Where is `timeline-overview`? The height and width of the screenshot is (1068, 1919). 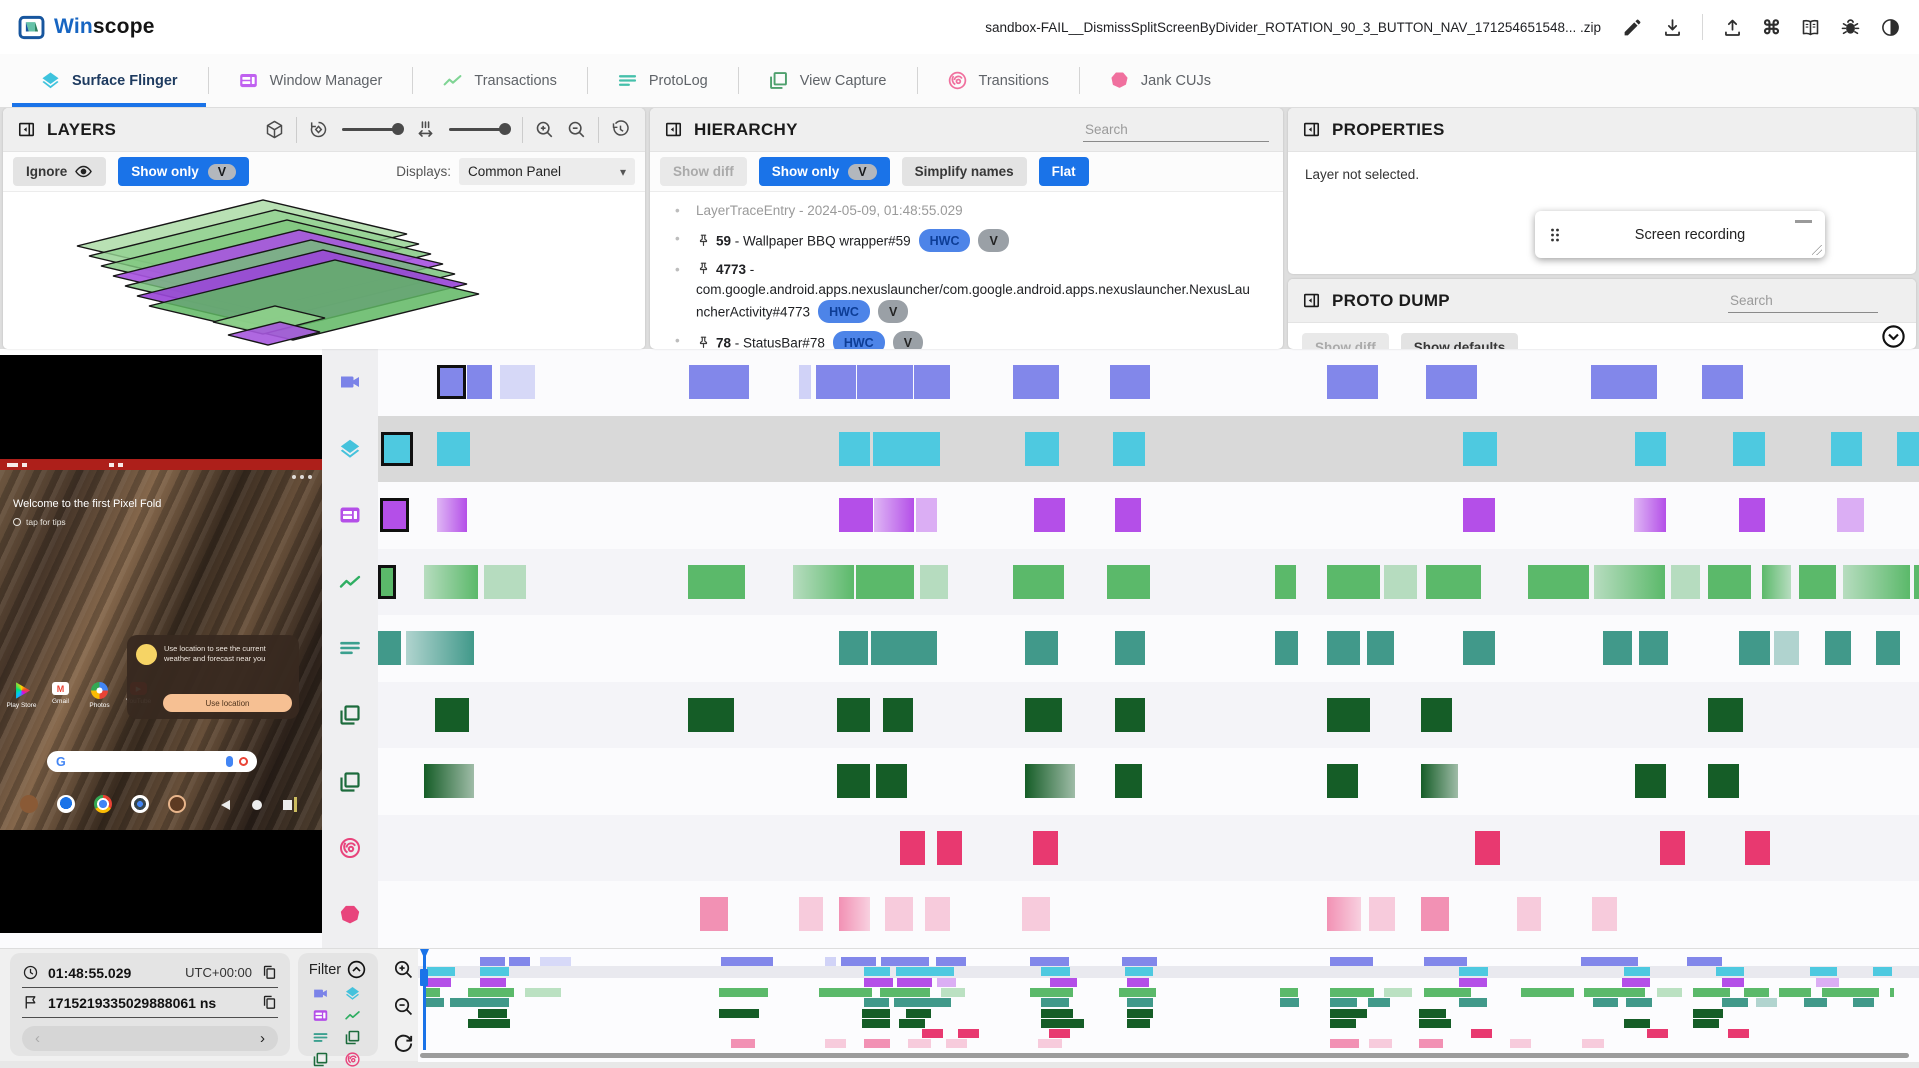 timeline-overview is located at coordinates (1168, 1005).